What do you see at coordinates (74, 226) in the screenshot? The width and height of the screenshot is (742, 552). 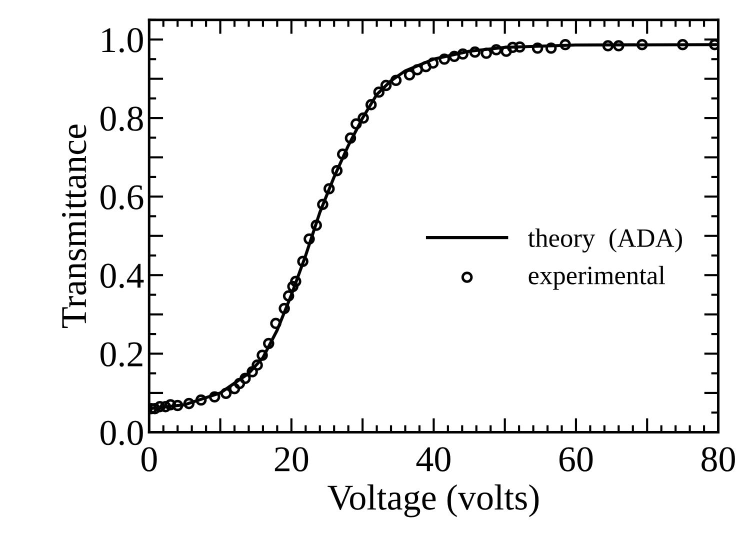 I see `y-axis-title: Transmittance` at bounding box center [74, 226].